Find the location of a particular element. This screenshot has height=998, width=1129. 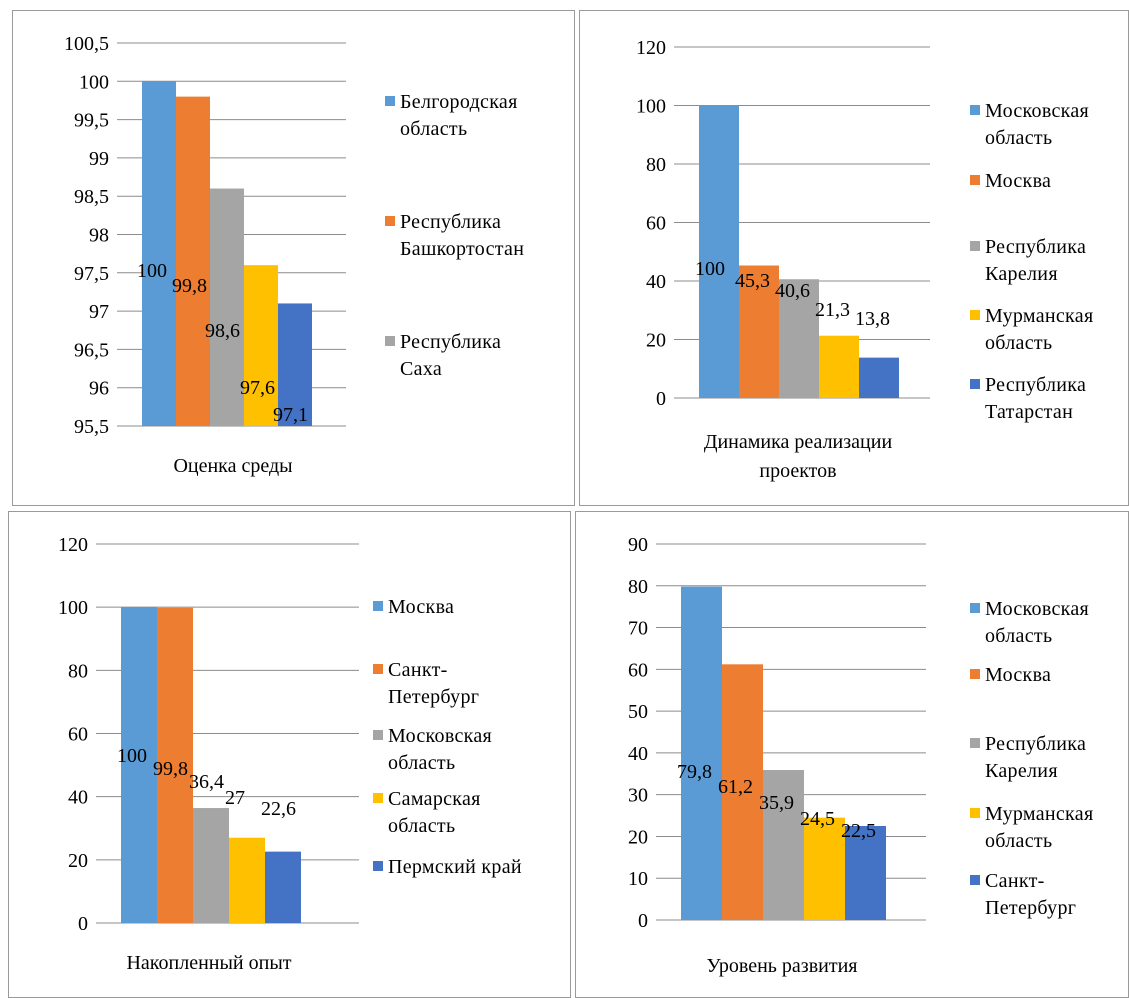

legend-label-3-4: Самарская область is located at coordinates (434, 812).